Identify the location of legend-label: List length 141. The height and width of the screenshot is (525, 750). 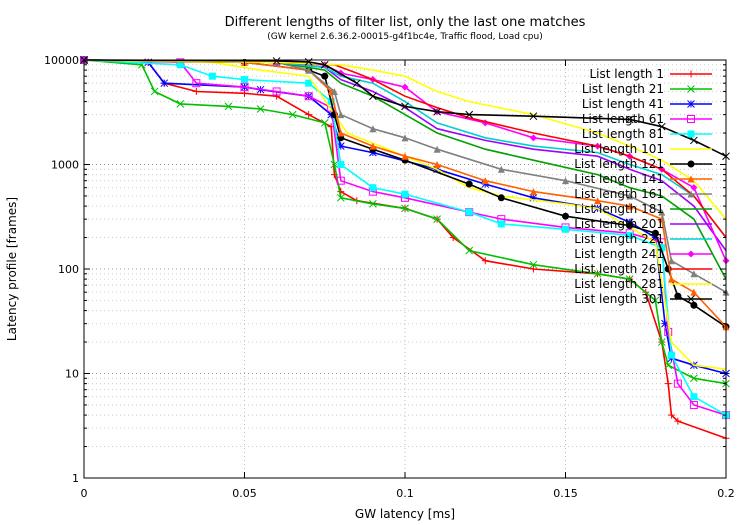
(619, 179).